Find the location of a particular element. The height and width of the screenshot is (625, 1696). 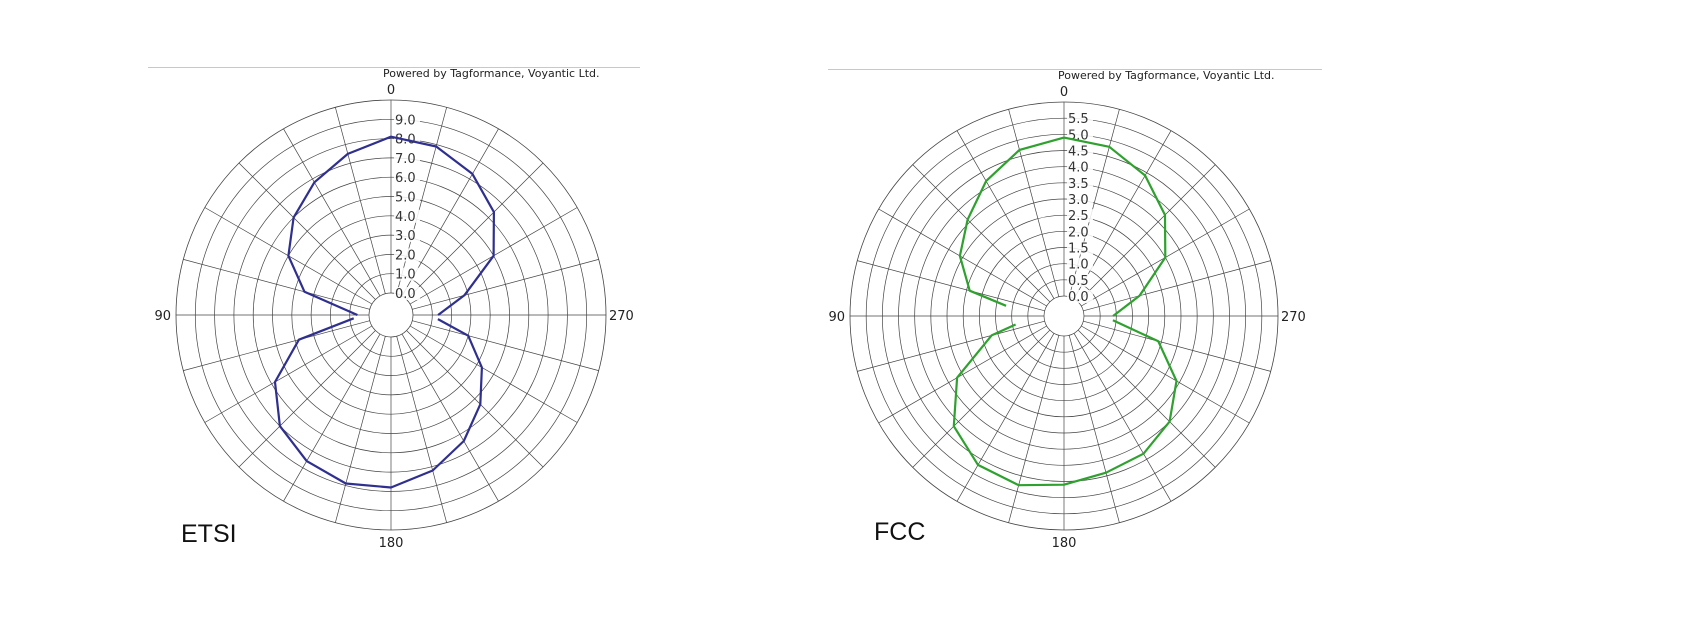

radial-tick-label: 1.5 is located at coordinates (1078, 249).